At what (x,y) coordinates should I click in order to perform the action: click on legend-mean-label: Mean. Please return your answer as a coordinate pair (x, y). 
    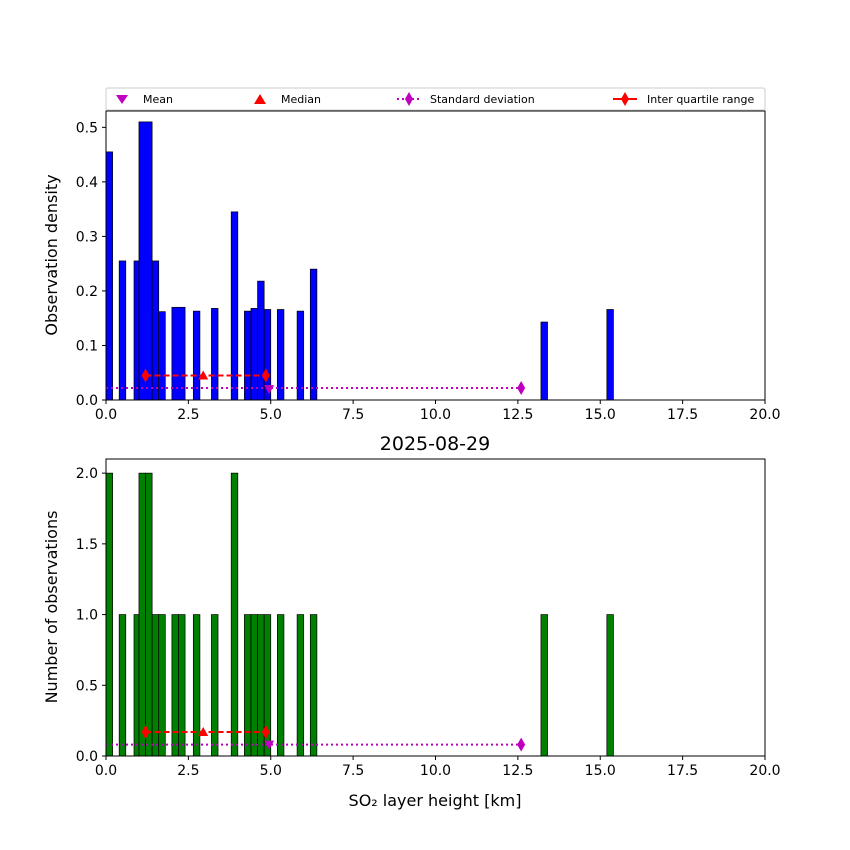
    Looking at the image, I should click on (158, 99).